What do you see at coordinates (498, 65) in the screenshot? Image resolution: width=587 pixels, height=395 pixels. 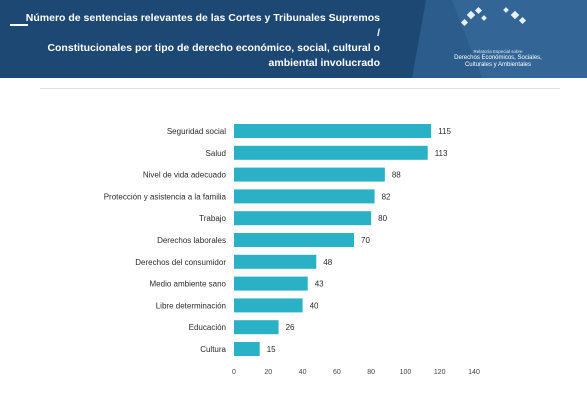 I see `logo-caption-line-2: Culturales y Ambientales` at bounding box center [498, 65].